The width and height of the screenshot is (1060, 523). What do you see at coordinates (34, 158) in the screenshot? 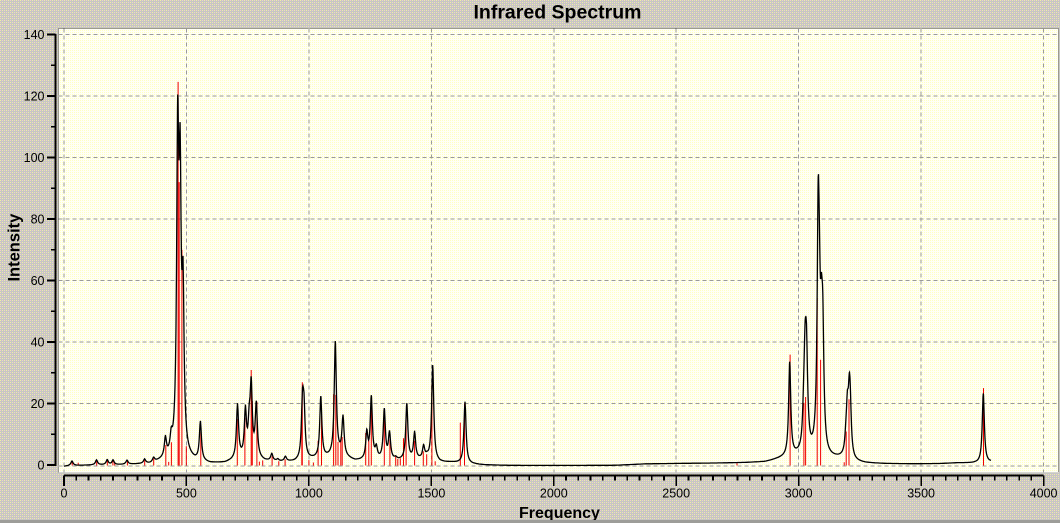
I see `svg-text: 100` at bounding box center [34, 158].